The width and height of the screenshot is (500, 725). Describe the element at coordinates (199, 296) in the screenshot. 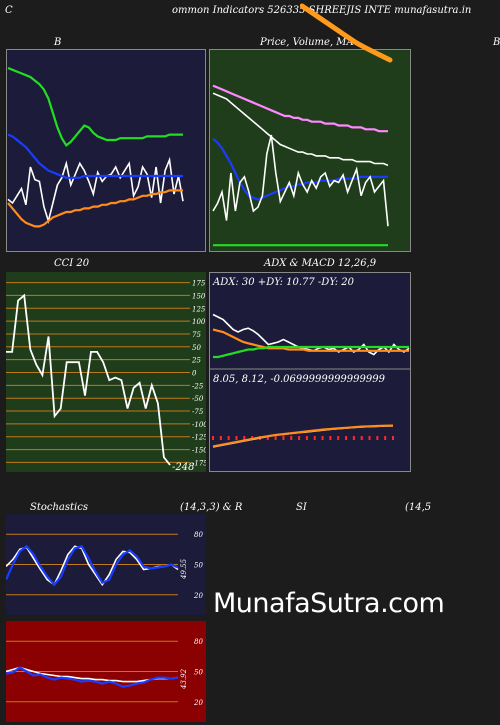

I see `cci-tick-label-1: 150` at that location.